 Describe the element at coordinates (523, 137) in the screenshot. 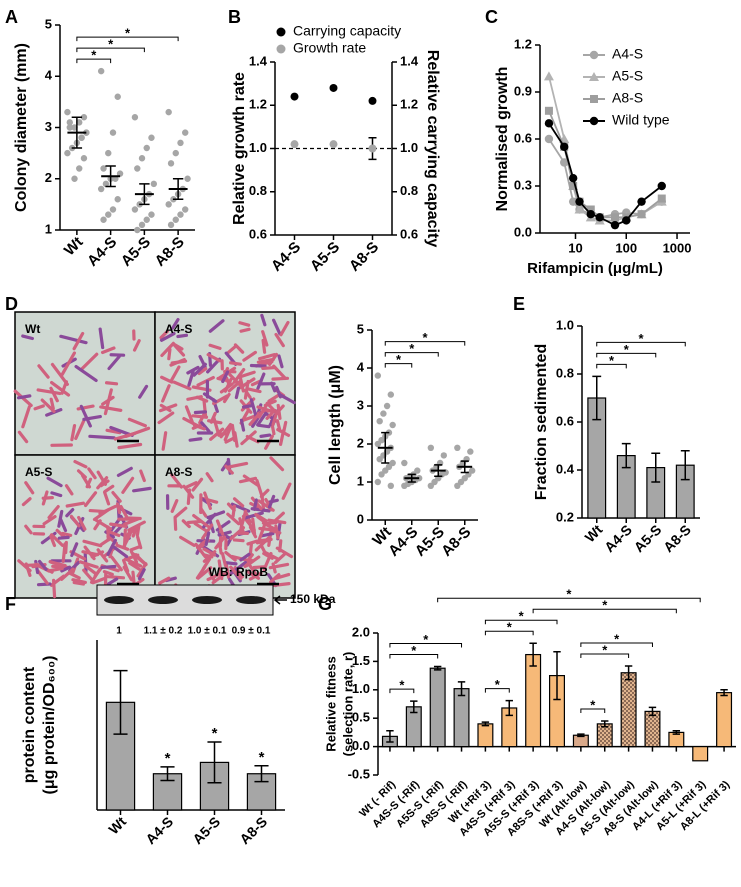

I see `y-tick-label: 0.6` at that location.